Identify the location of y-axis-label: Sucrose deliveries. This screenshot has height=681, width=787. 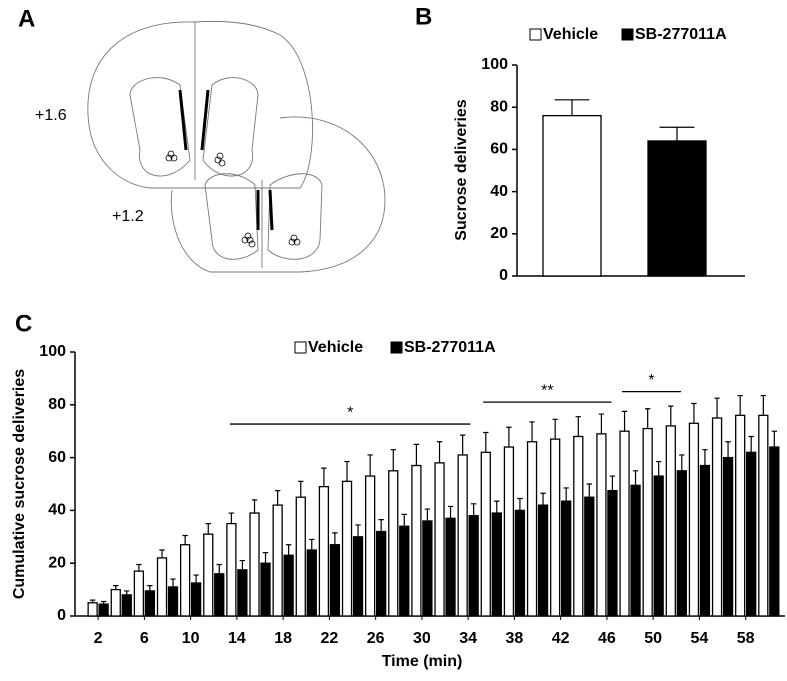
(461, 170).